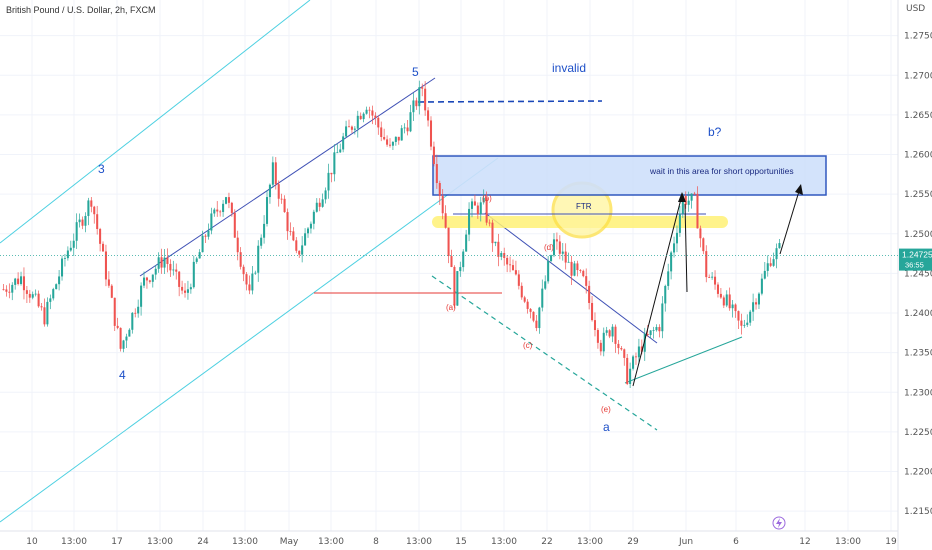 The image size is (932, 550). I want to click on chart-title: British Pound / U.S. Dollar, 2h, FXCM, so click(81, 10).